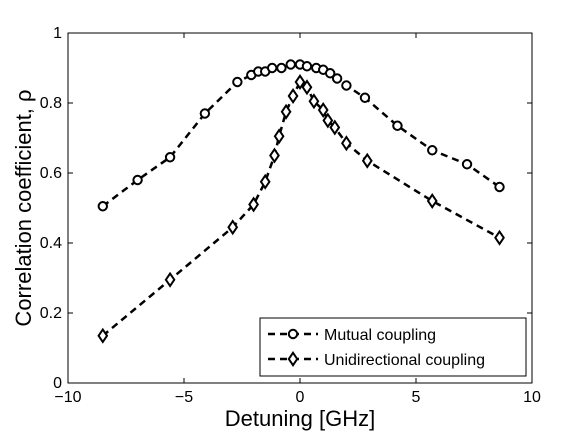  What do you see at coordinates (532, 397) in the screenshot?
I see `x-tick-label: 10` at bounding box center [532, 397].